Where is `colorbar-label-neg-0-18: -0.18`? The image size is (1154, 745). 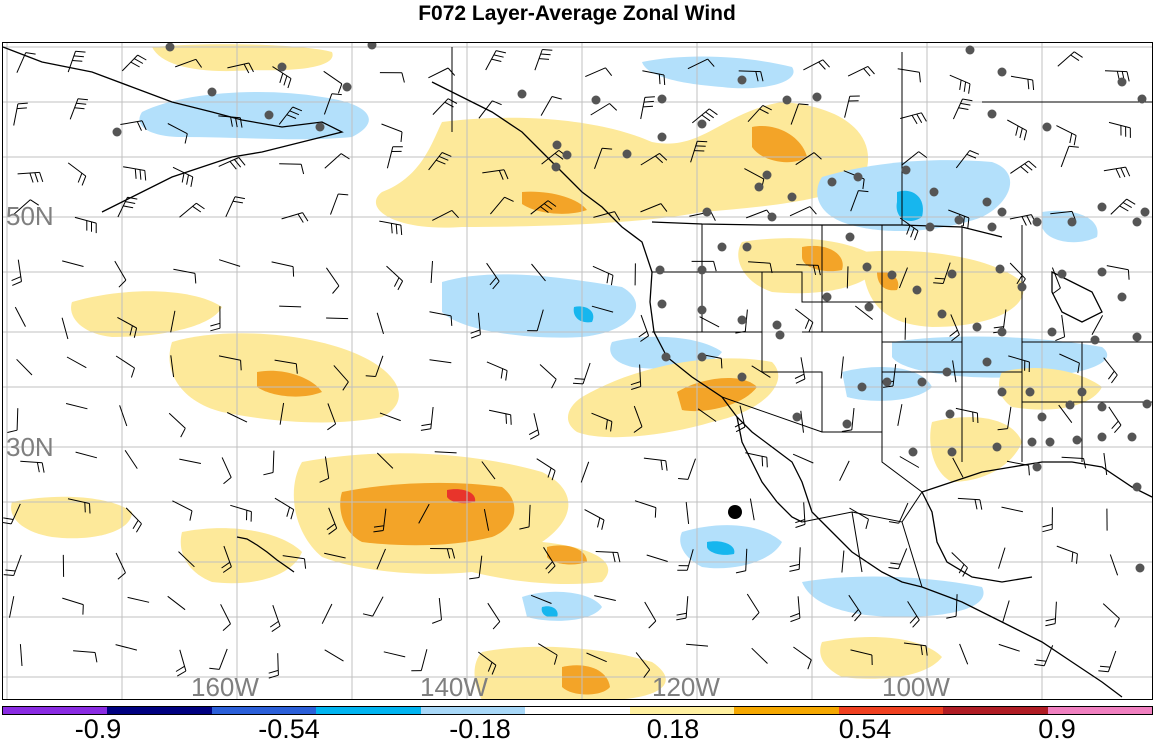 colorbar-label-neg-0-18: -0.18 is located at coordinates (480, 729).